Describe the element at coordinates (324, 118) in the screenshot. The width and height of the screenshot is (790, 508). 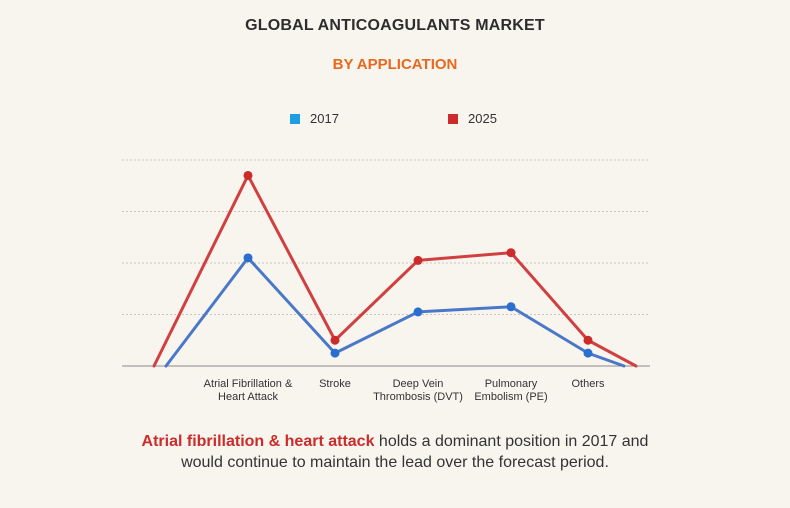
I see `legend-label-2017: 2017` at that location.